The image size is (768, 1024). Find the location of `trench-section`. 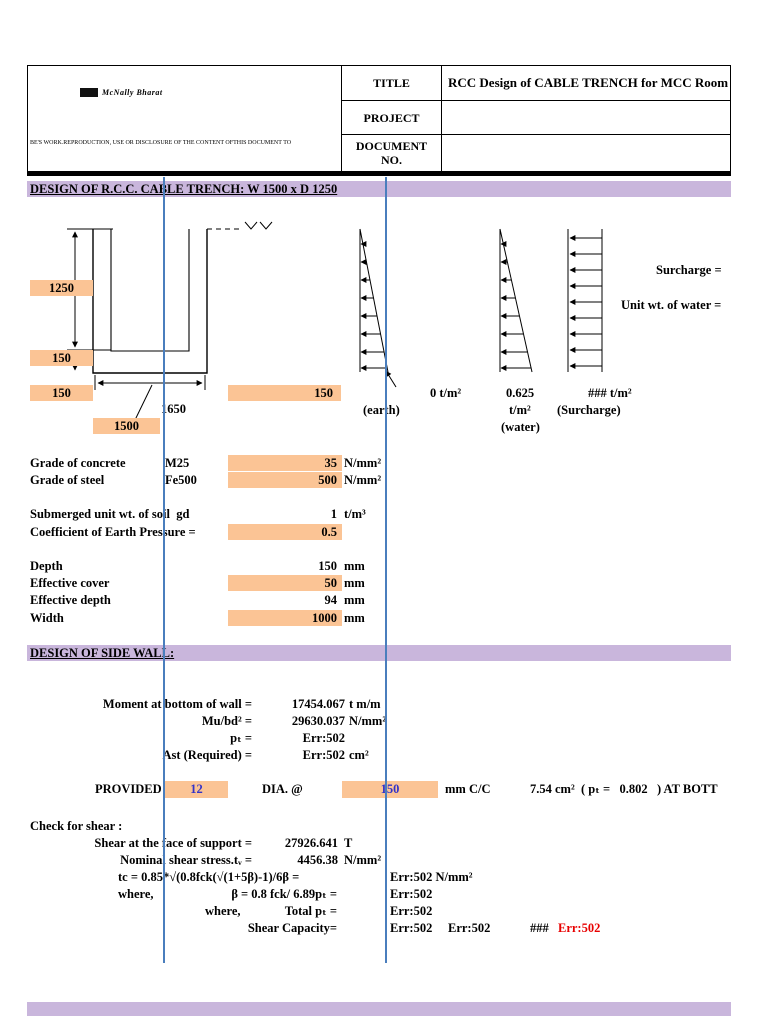

trench-section is located at coordinates (150, 301).